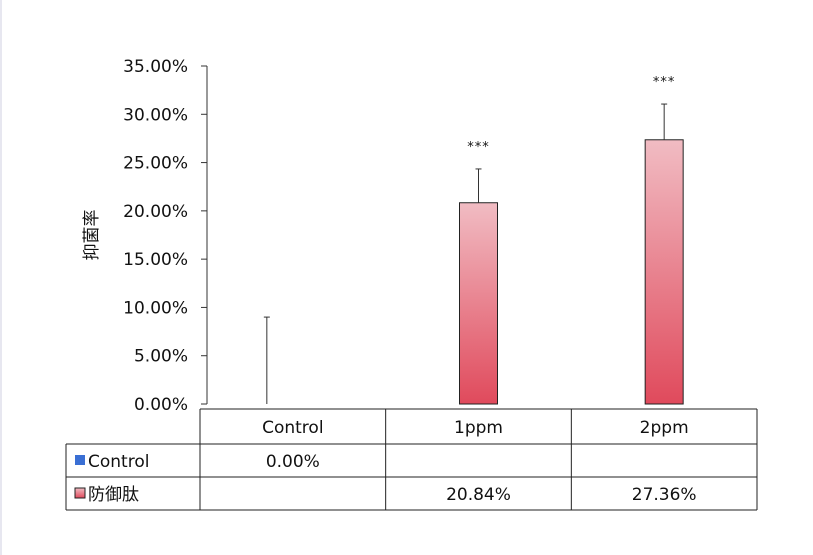 Image resolution: width=813 pixels, height=555 pixels. I want to click on left-border, so click(1, 277).